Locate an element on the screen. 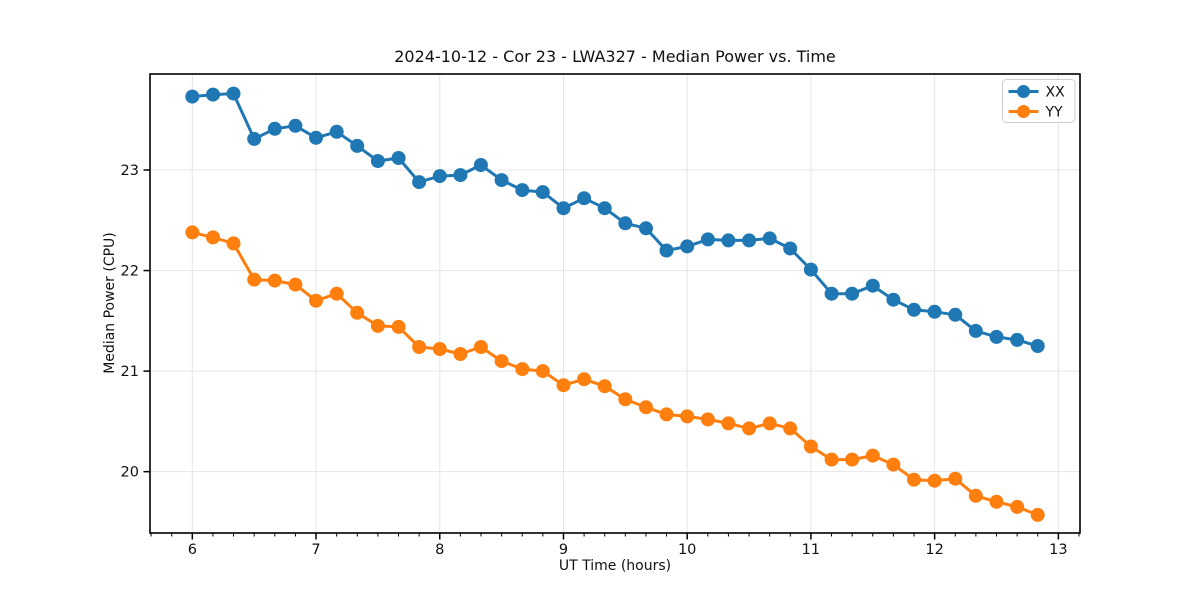  y-tick-label: 22 is located at coordinates (130, 272).